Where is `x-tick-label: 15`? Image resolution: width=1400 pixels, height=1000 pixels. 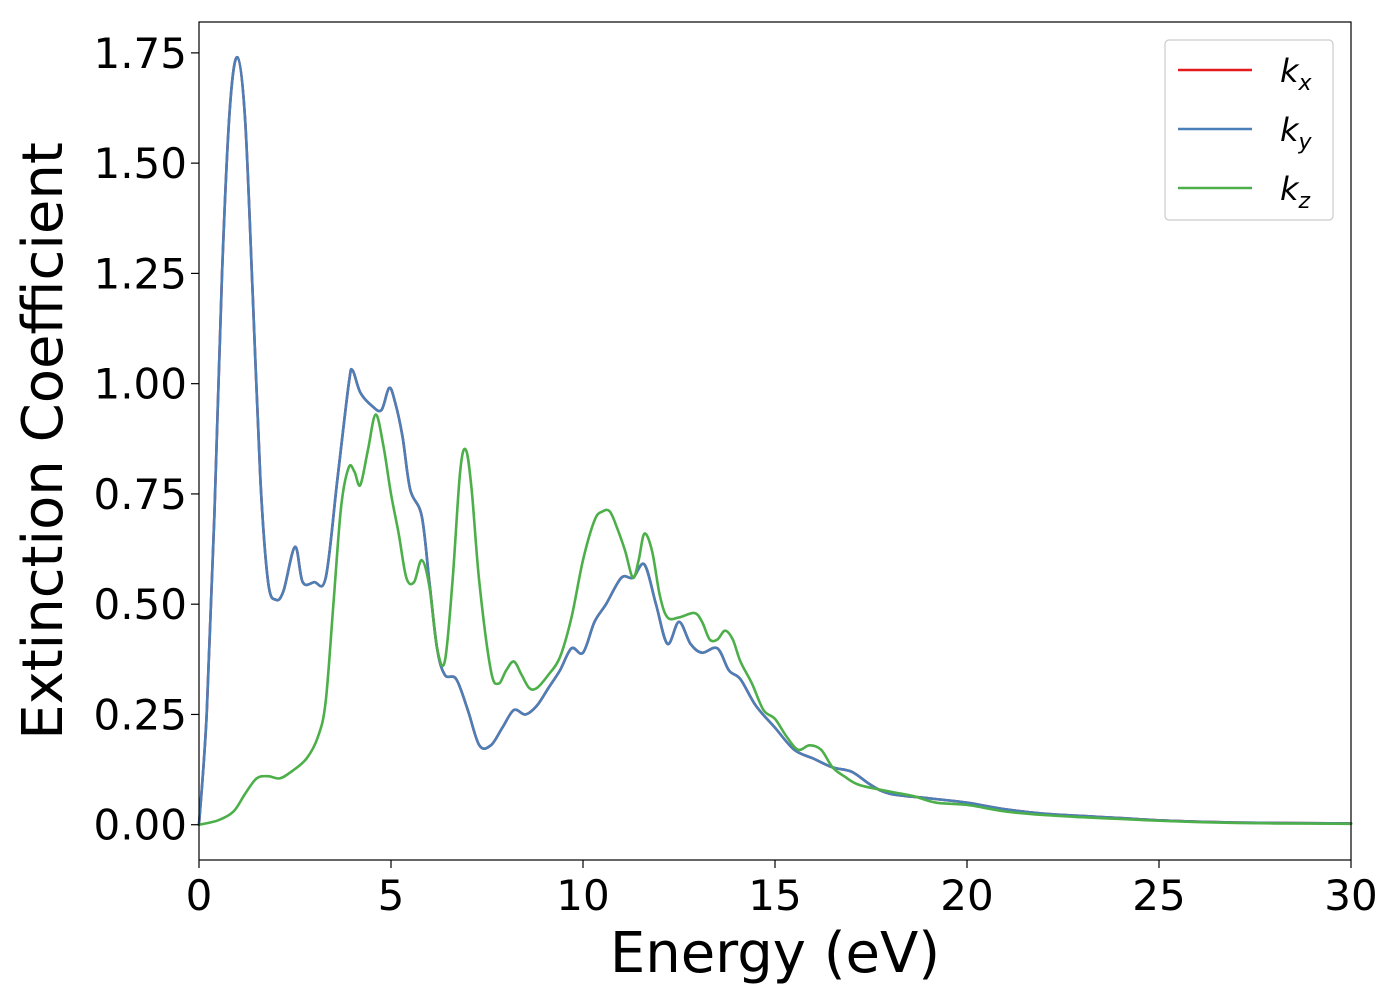 x-tick-label: 15 is located at coordinates (774, 895).